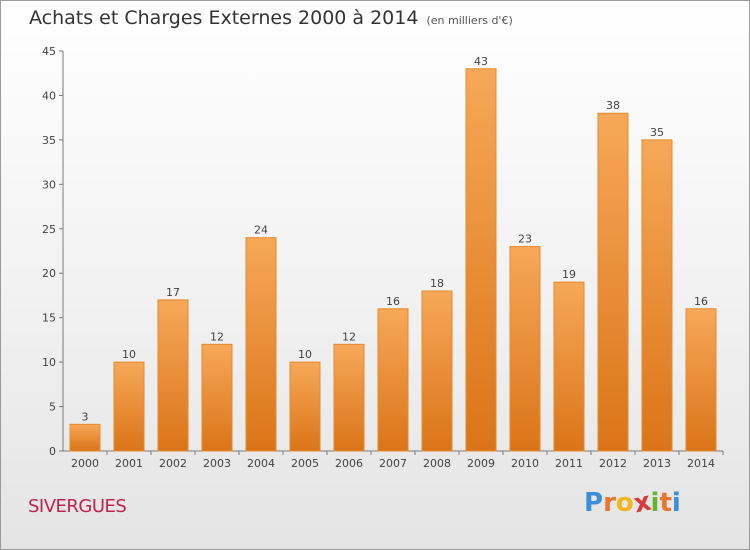  Describe the element at coordinates (437, 463) in the screenshot. I see `x-tick-label: 2008` at that location.